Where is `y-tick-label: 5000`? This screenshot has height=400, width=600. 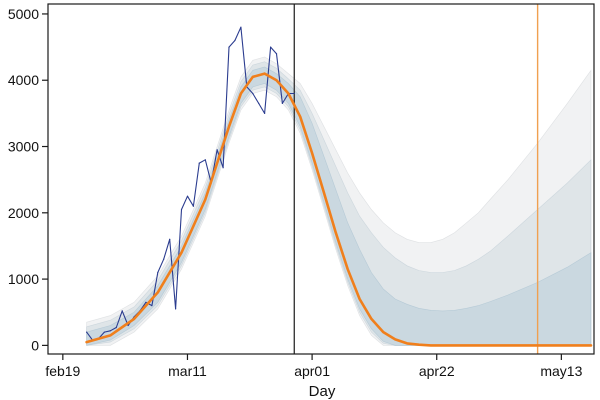 y-tick-label: 5000 is located at coordinates (23, 14).